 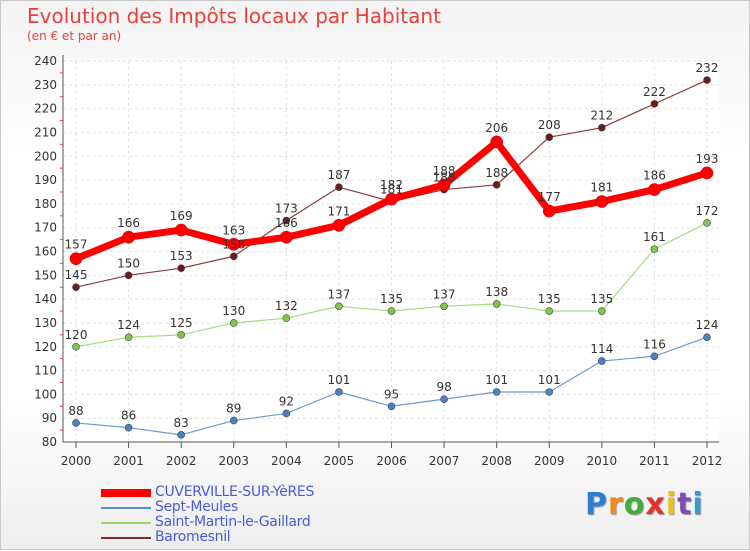 What do you see at coordinates (45, 204) in the screenshot?
I see `y-tick-label: 180` at bounding box center [45, 204].